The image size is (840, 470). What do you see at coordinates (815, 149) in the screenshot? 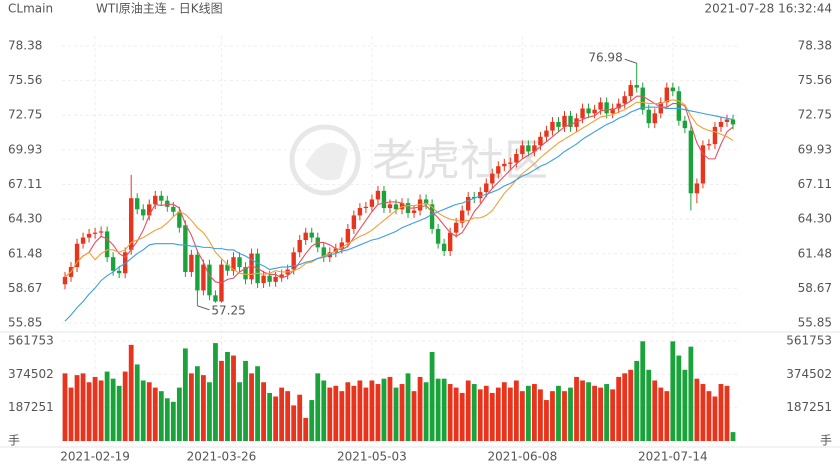
I see `y-tick-label-right: 69.93` at bounding box center [815, 149].